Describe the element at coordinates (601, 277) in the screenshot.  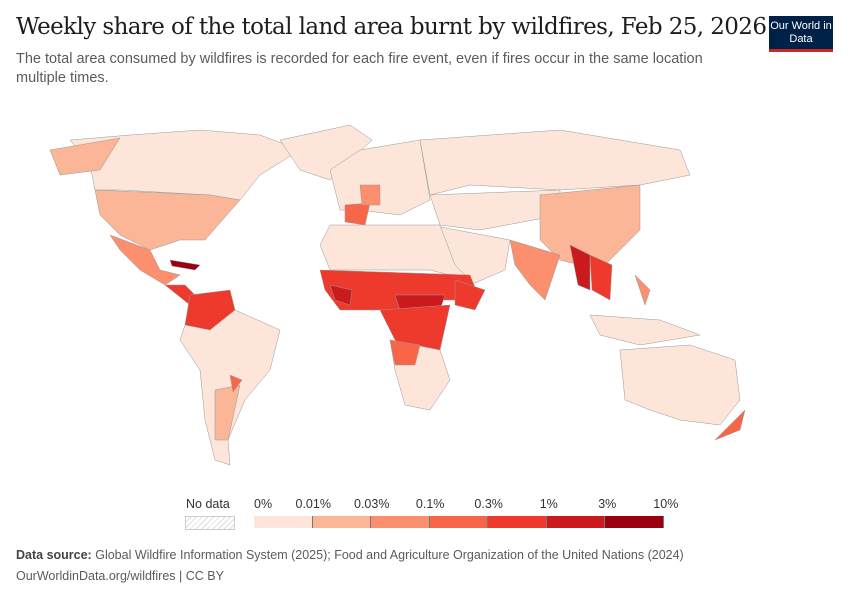
I see `country-thailand-cambodia` at that location.